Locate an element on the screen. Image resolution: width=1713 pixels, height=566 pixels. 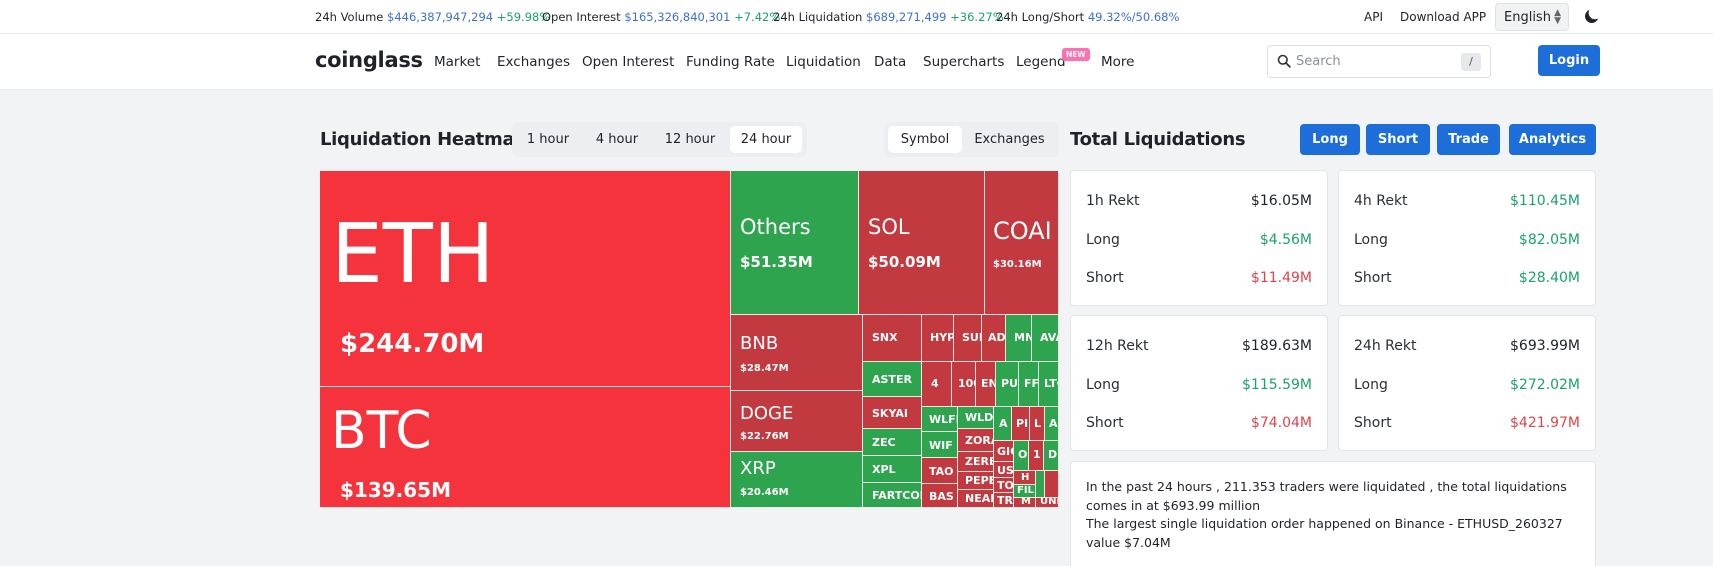
tab-12-hour: 12 hour is located at coordinates (690, 139).